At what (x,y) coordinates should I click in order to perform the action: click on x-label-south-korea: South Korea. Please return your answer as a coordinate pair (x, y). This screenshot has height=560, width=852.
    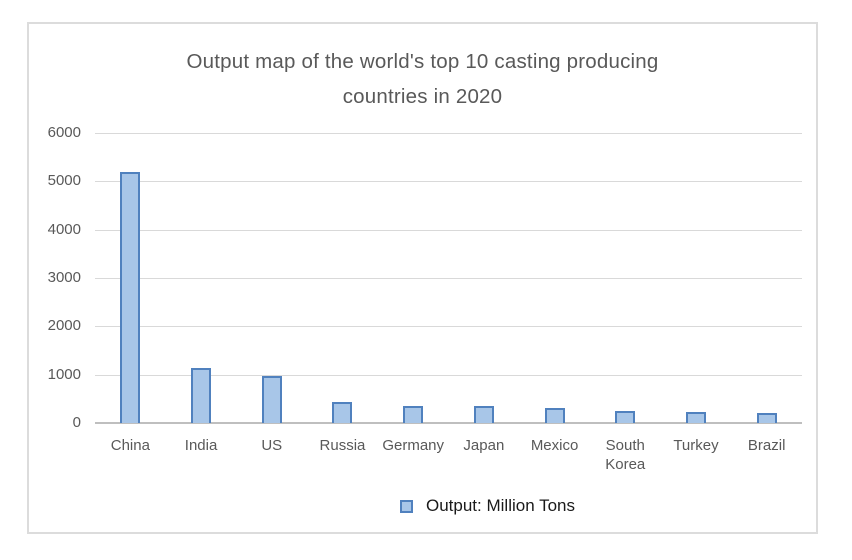
    Looking at the image, I should click on (625, 455).